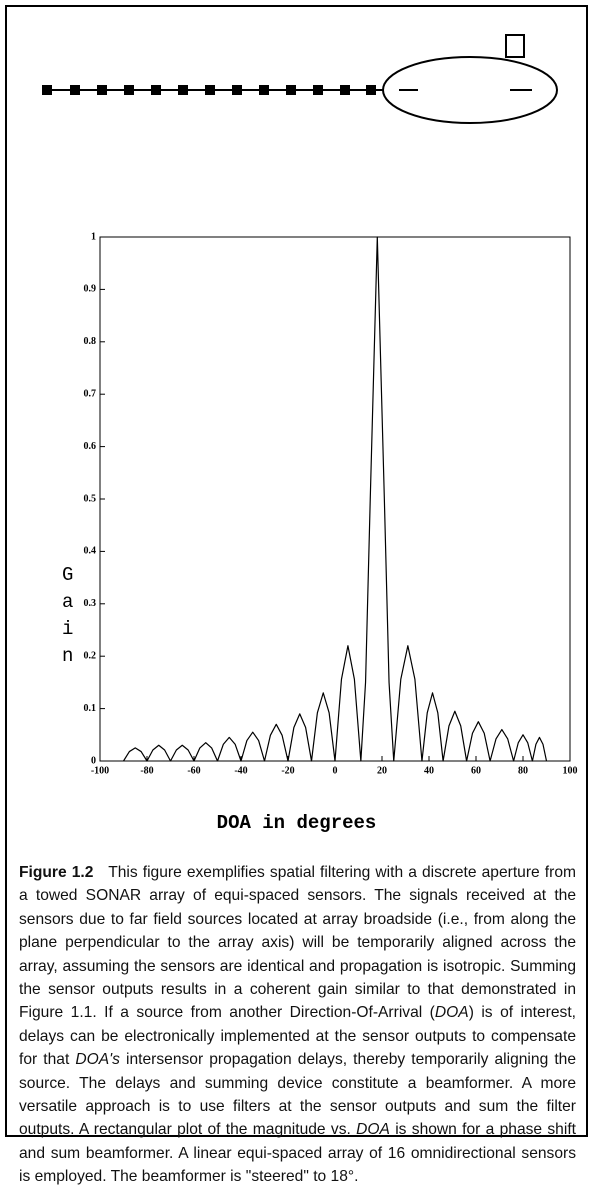  I want to click on caption-italic: DOA's, so click(97, 1060).